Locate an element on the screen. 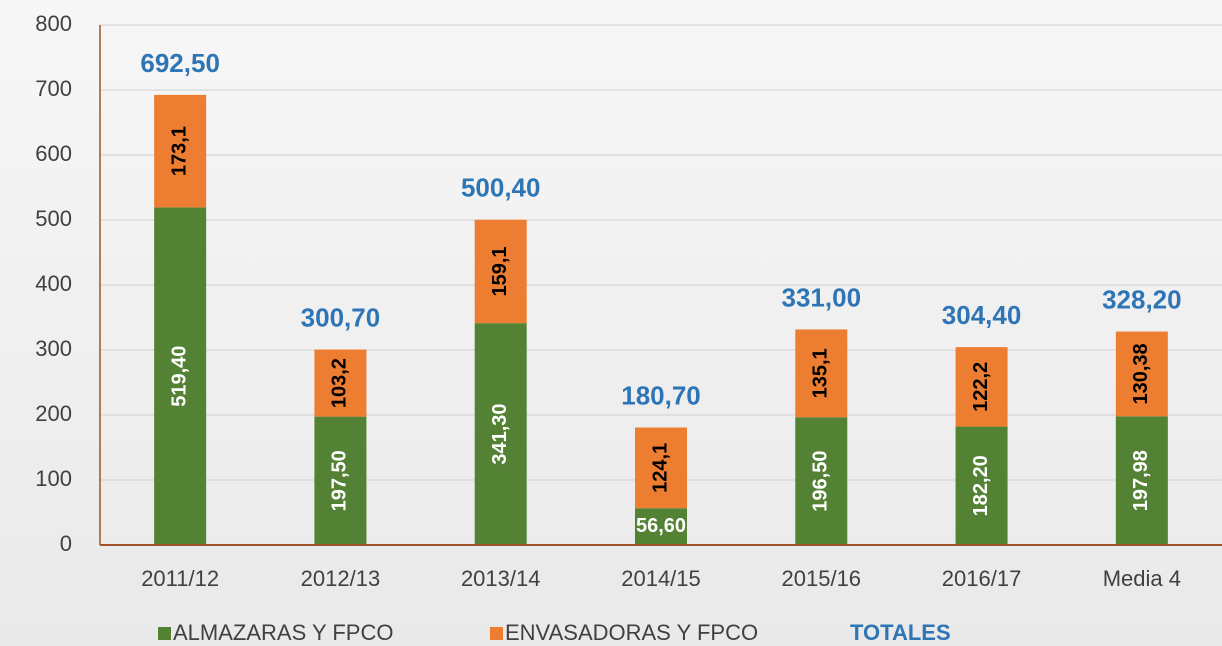 Image resolution: width=1222 pixels, height=646 pixels. segment-label: 196,50 is located at coordinates (821, 481).